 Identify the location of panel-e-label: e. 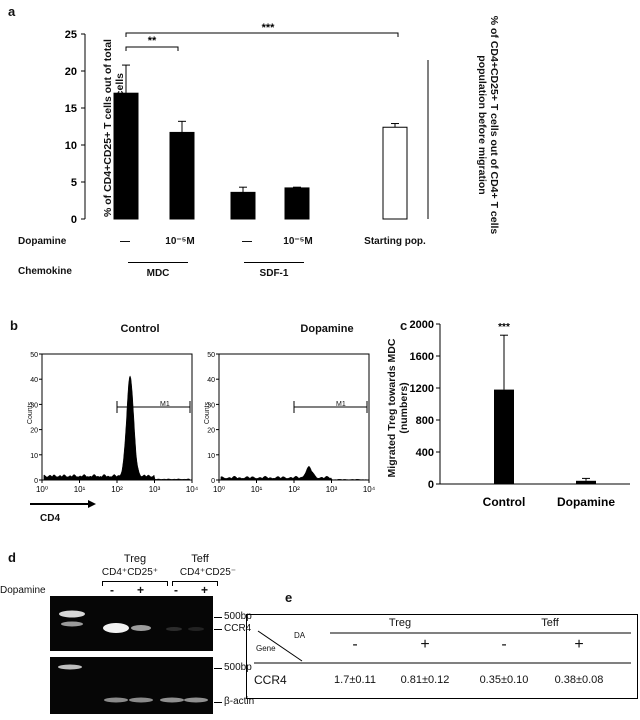
(289, 597).